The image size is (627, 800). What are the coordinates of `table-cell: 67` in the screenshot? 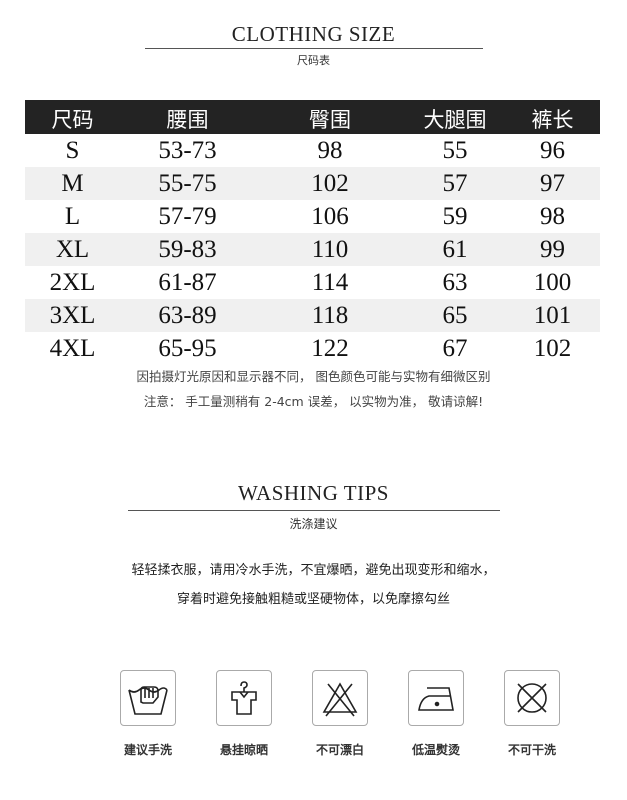 It's located at (455, 348).